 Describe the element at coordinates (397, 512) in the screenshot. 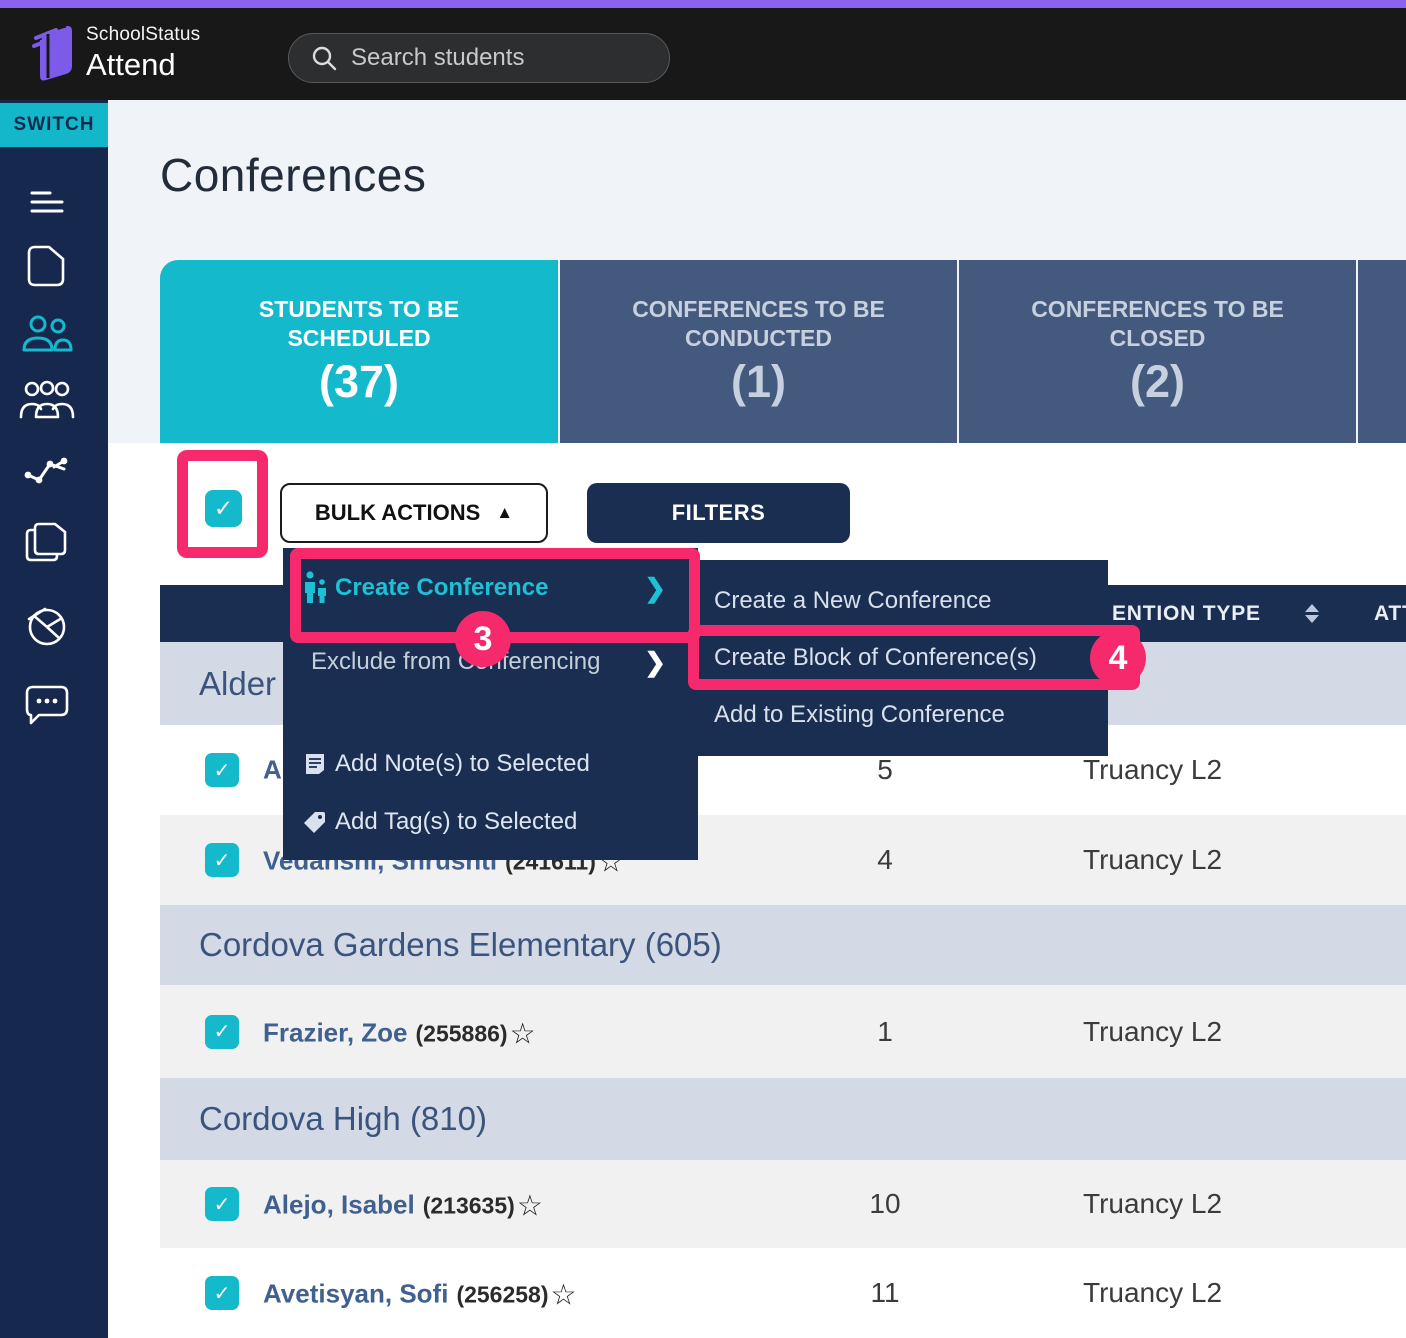

I see `bulk-actions-label: BULK ACTIONS` at that location.